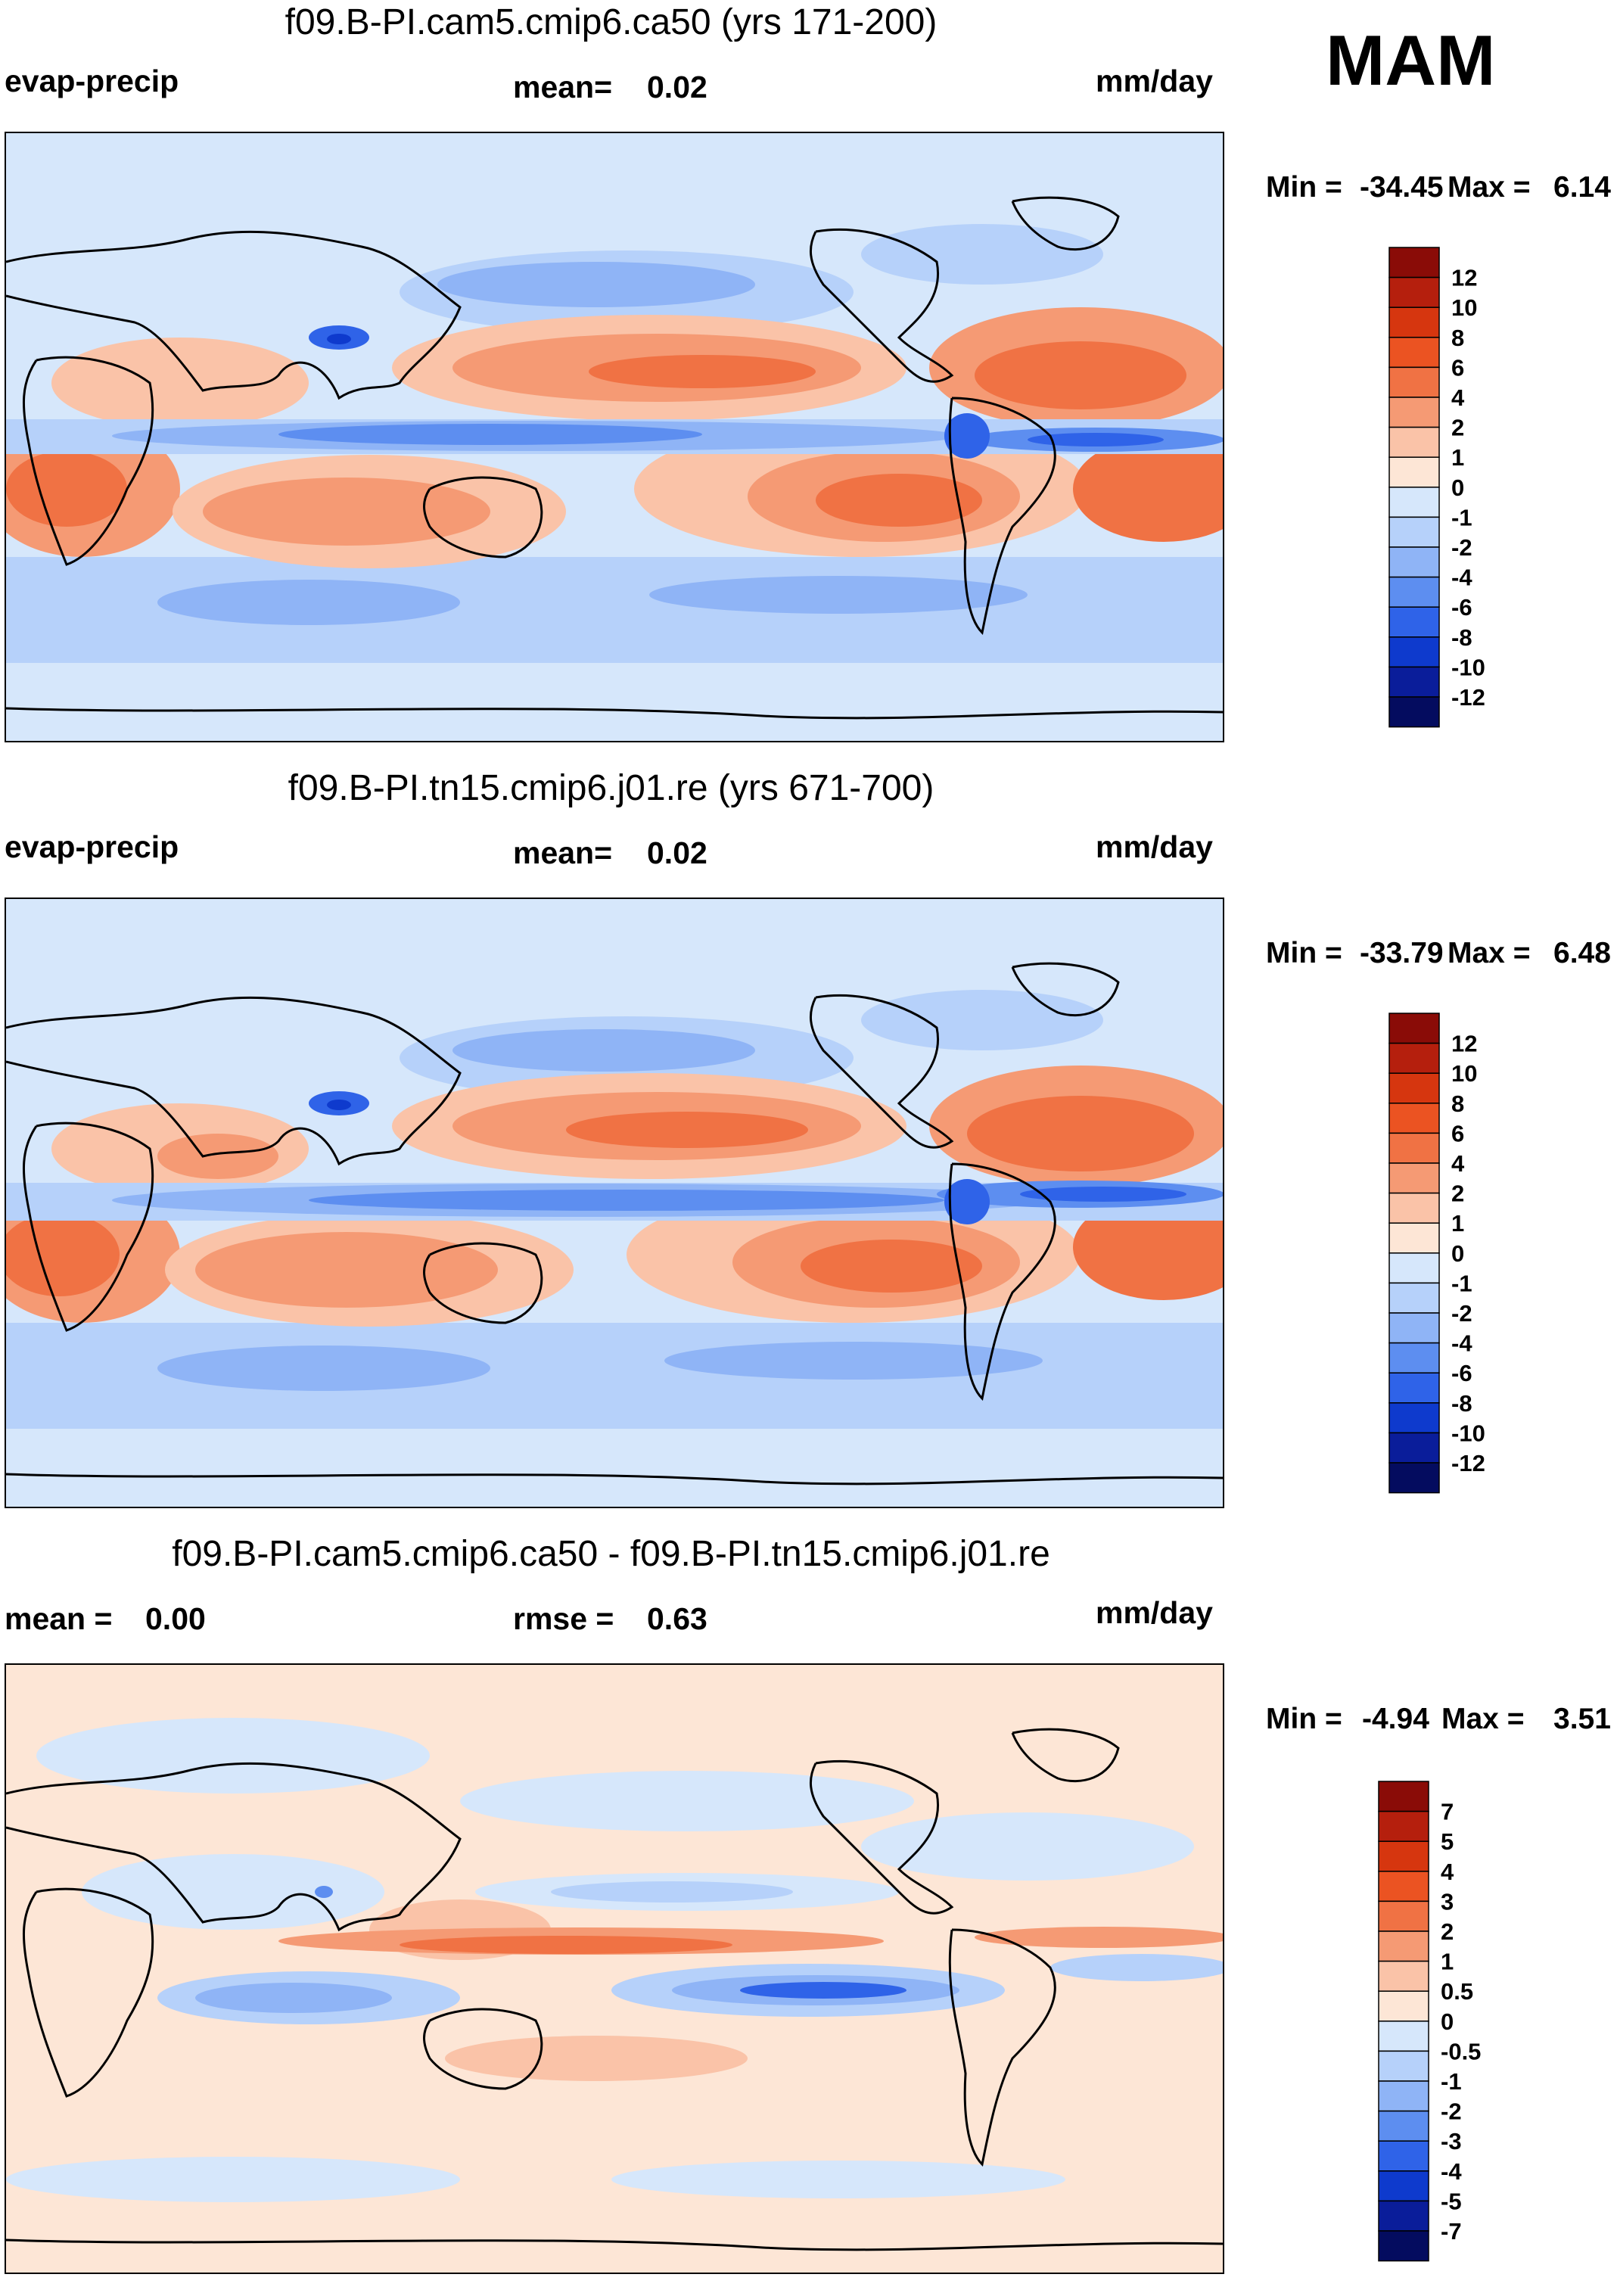  Describe the element at coordinates (1461, 637) in the screenshot. I see `colorbar-tick-label: -8` at that location.